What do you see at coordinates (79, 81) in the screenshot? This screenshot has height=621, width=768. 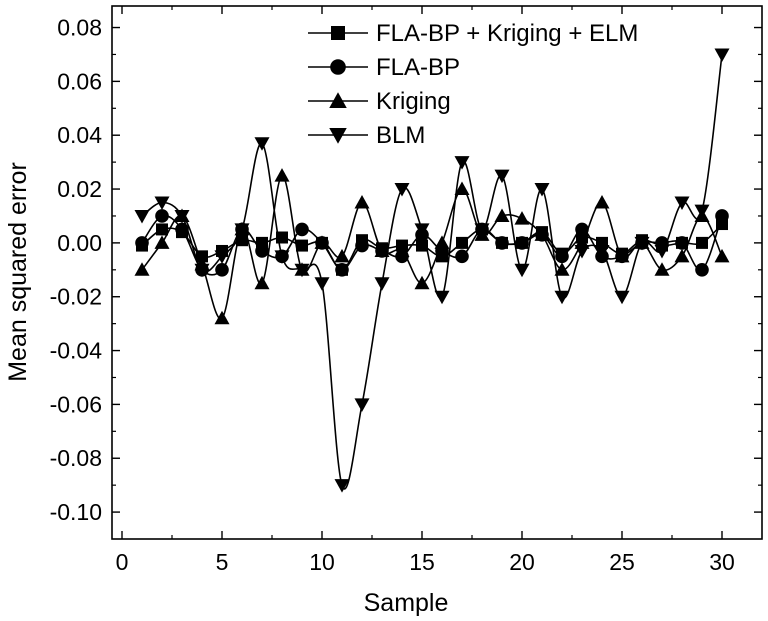 I see `y-tick-label: 0.06` at bounding box center [79, 81].